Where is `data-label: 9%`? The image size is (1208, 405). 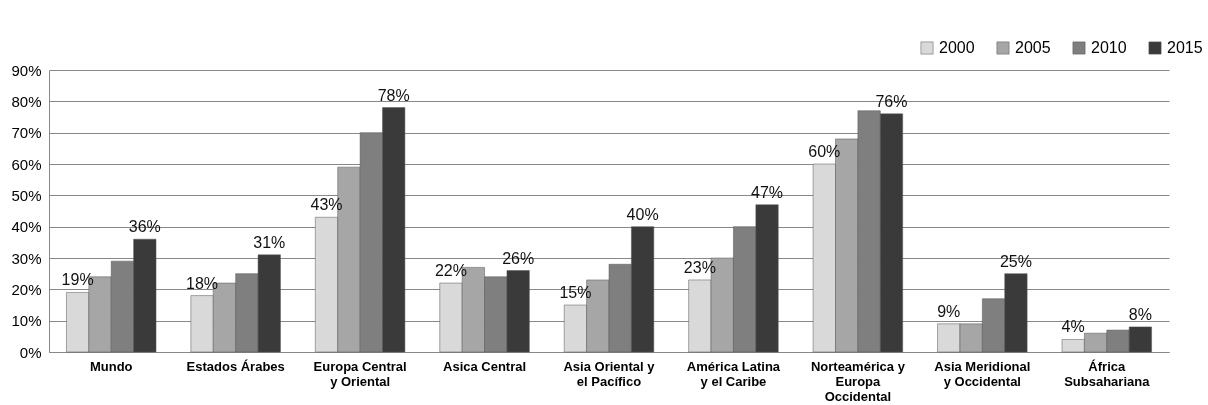
data-label: 9% is located at coordinates (949, 311).